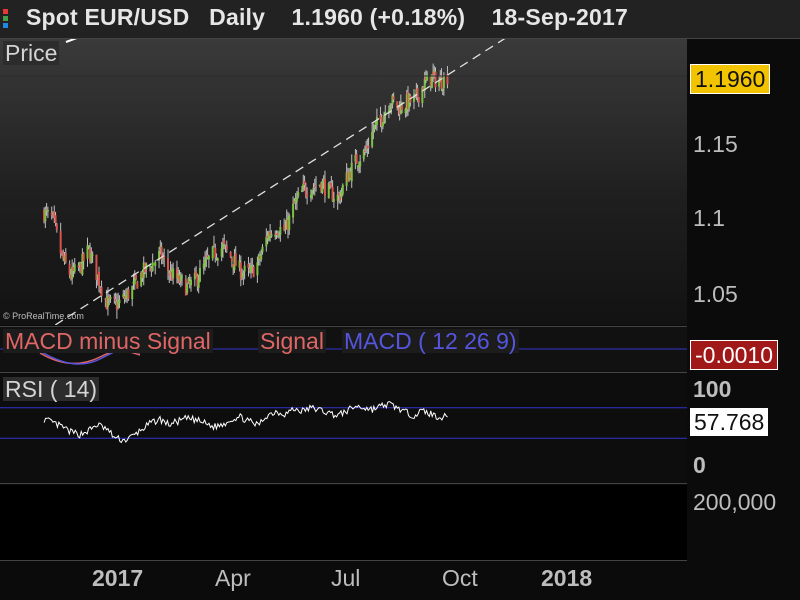 The height and width of the screenshot is (600, 800). What do you see at coordinates (233, 578) in the screenshot?
I see `x-label-apr: Apr` at bounding box center [233, 578].